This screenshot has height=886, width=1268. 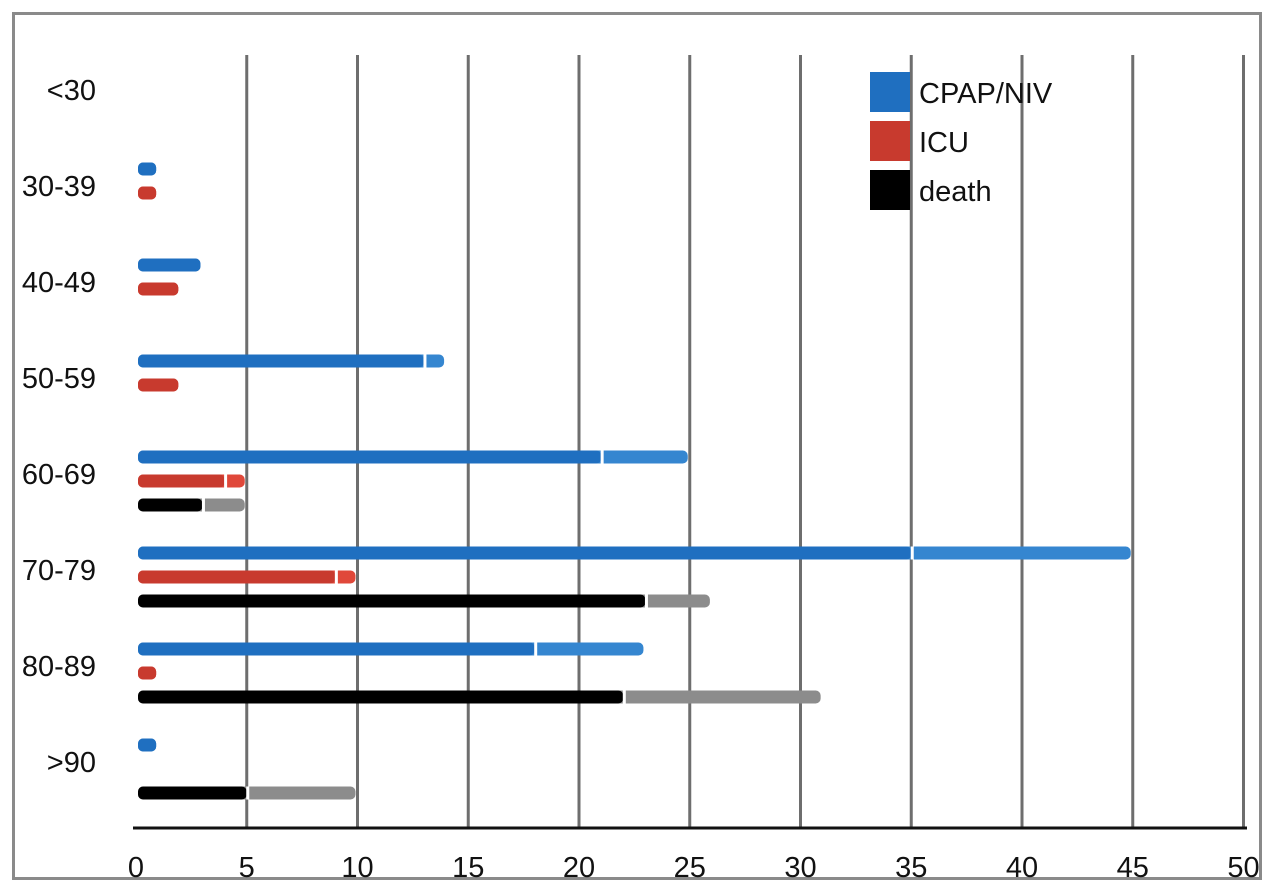 I want to click on legend-label: CPAP/NIV, so click(x=986, y=94).